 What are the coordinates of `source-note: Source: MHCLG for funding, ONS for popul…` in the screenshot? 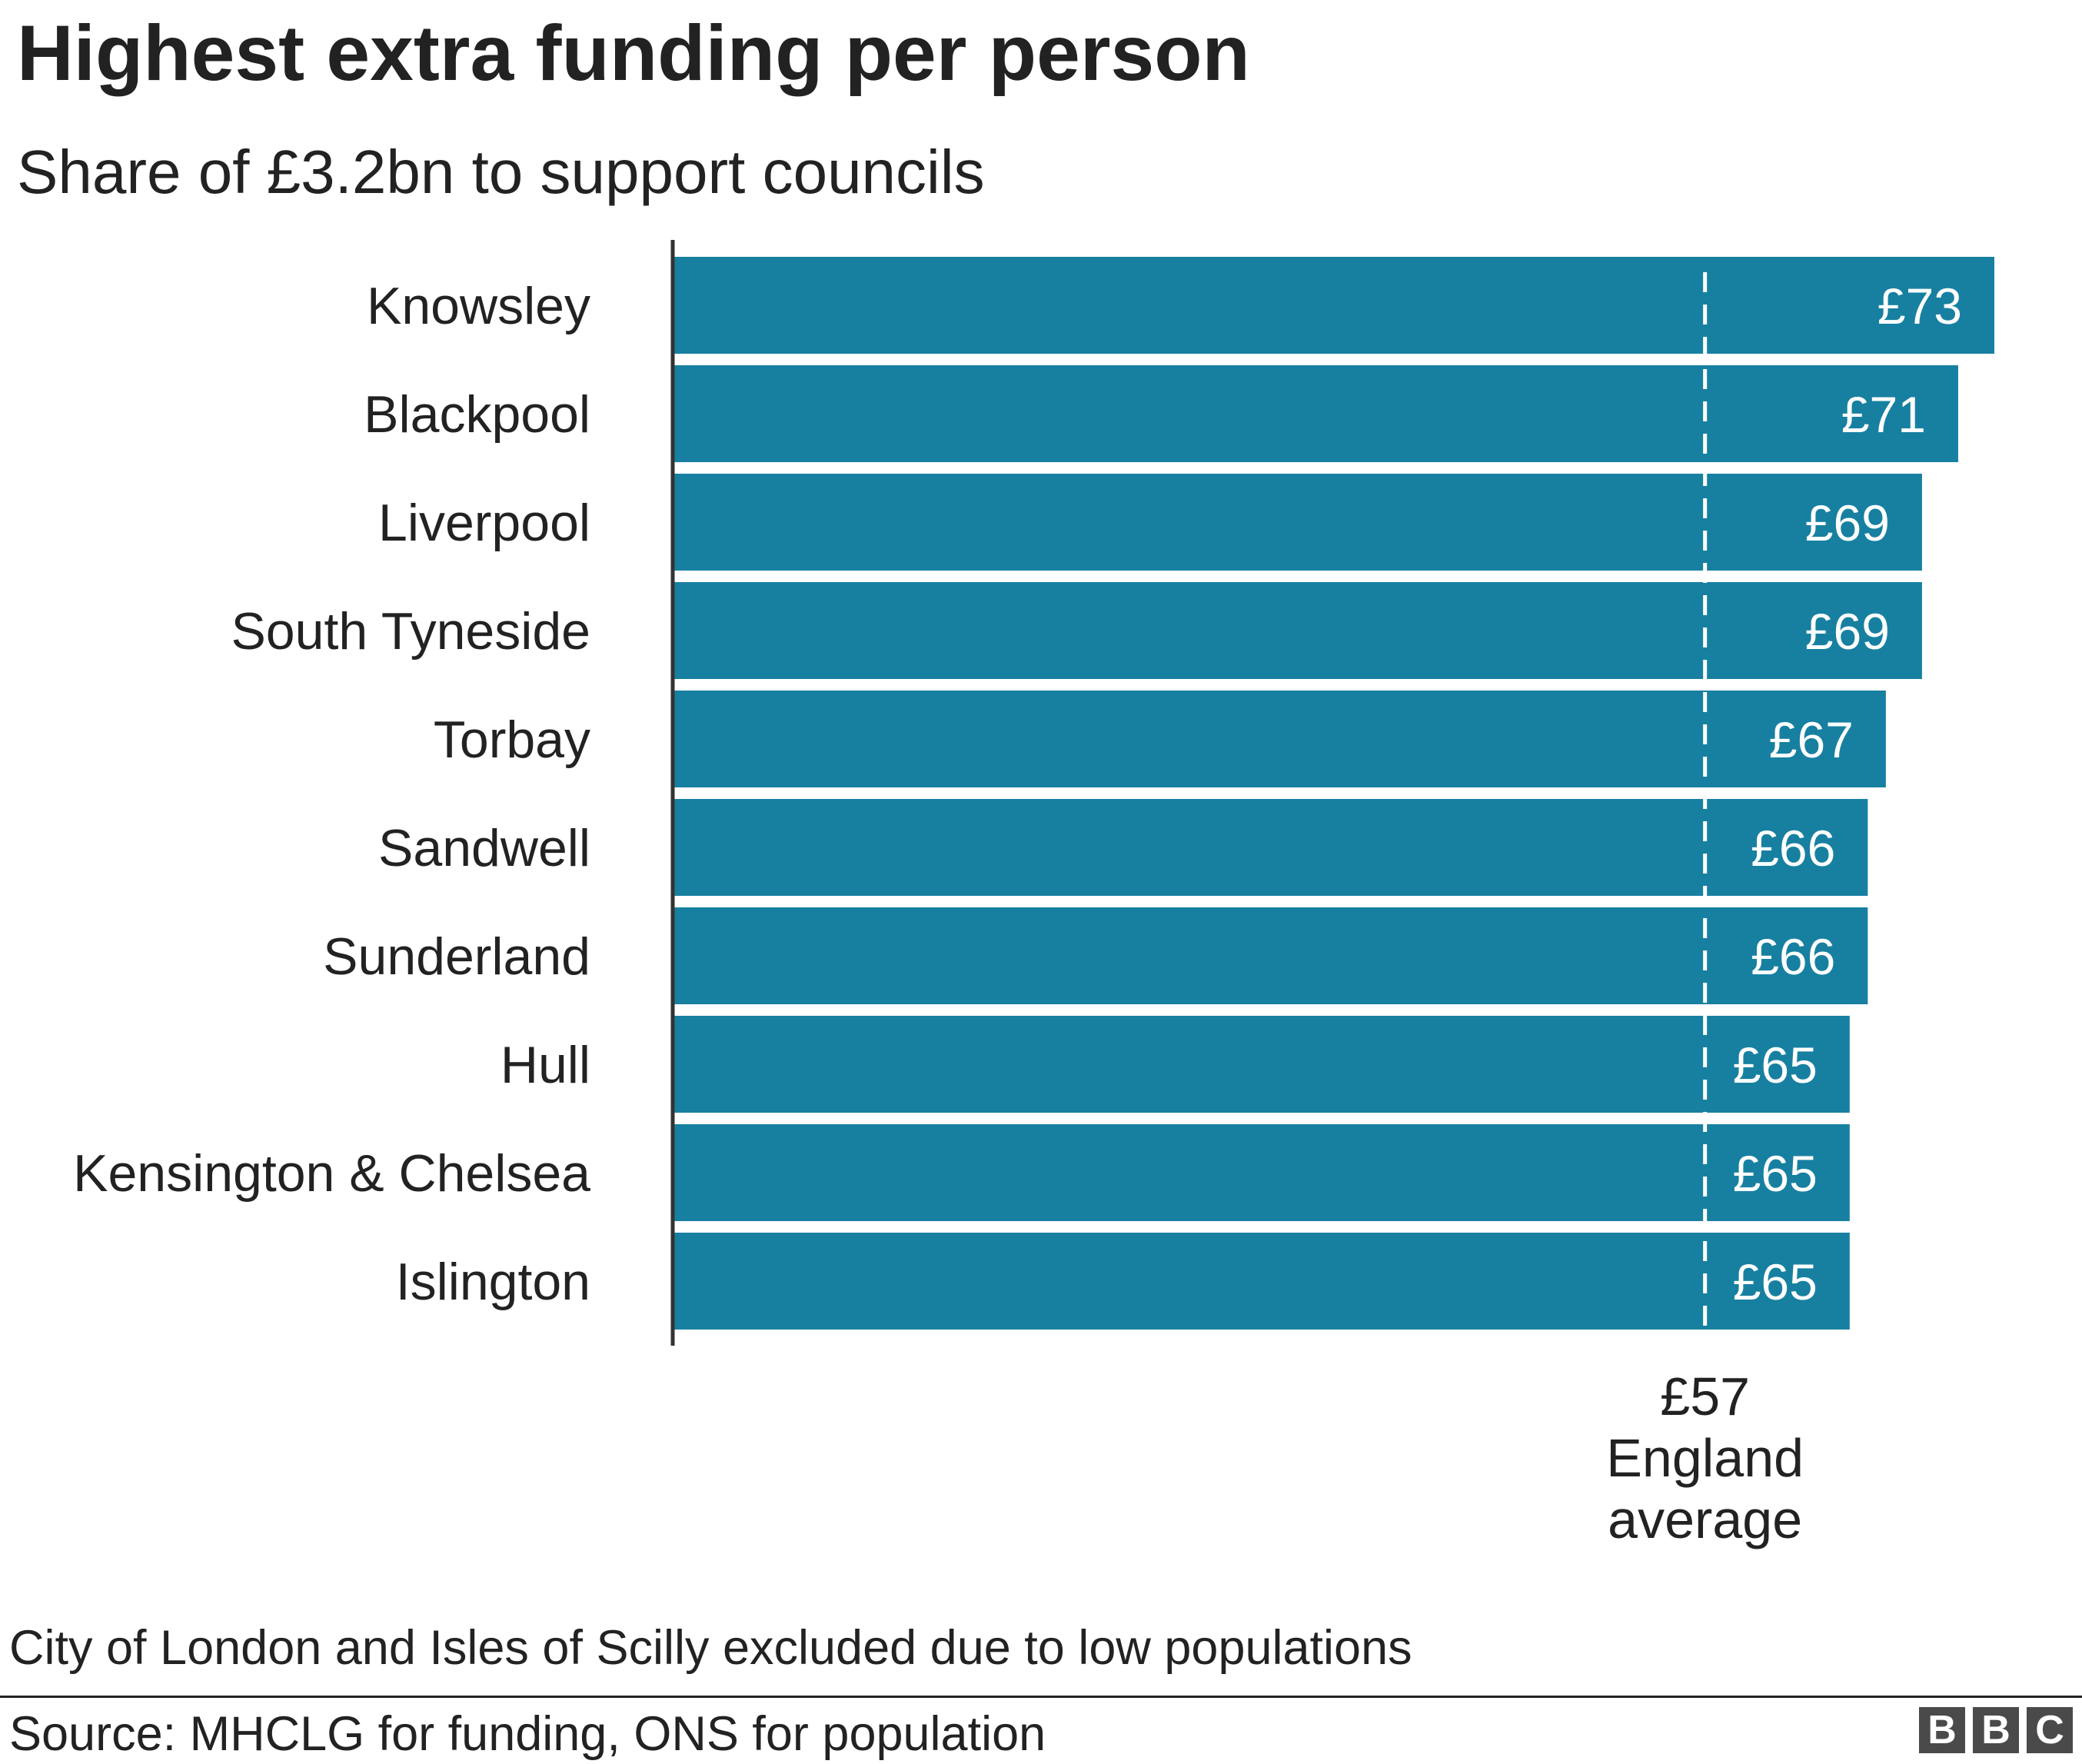 It's located at (527, 1734).